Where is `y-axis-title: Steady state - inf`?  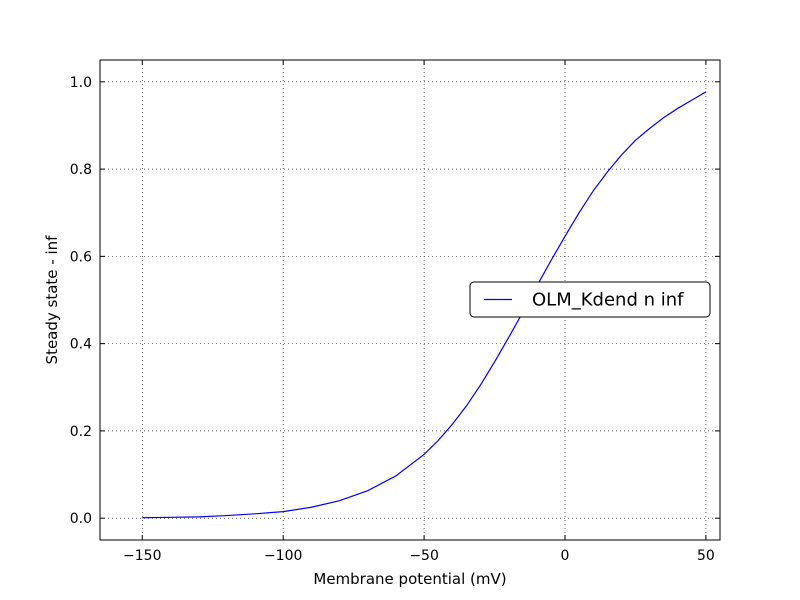 y-axis-title: Steady state - inf is located at coordinates (52, 300).